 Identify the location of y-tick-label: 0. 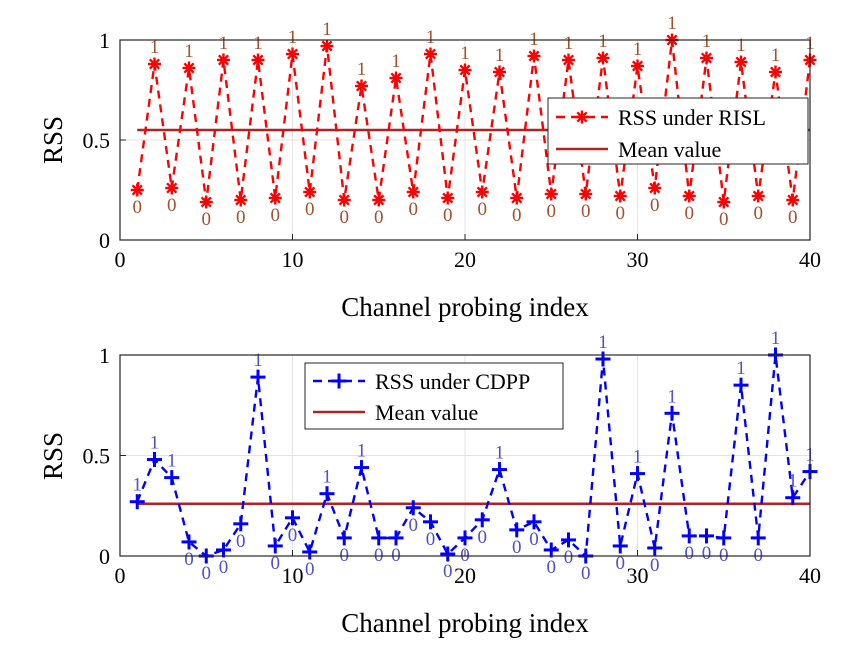
(104, 556).